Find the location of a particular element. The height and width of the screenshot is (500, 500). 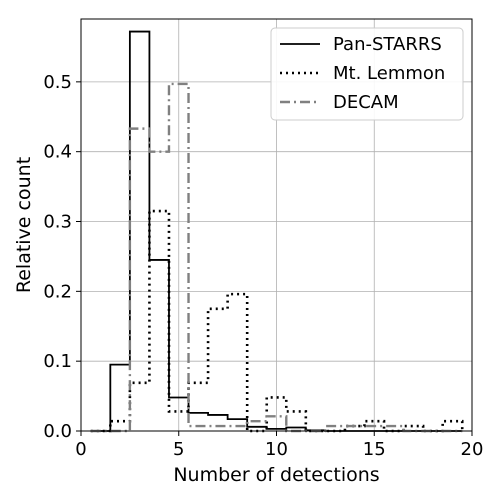

legend-box is located at coordinates (367, 74).